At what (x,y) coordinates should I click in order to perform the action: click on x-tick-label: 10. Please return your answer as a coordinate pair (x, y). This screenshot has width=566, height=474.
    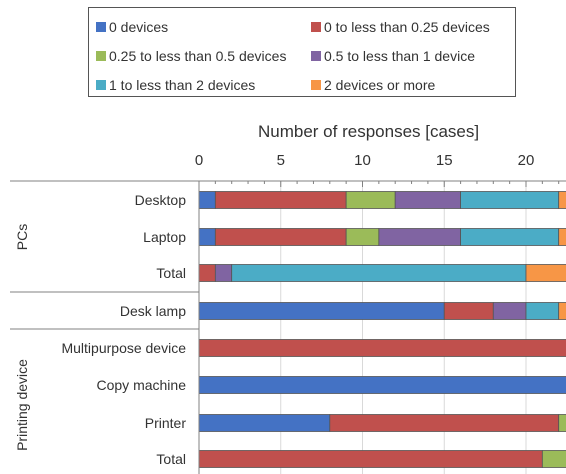
    Looking at the image, I should click on (362, 160).